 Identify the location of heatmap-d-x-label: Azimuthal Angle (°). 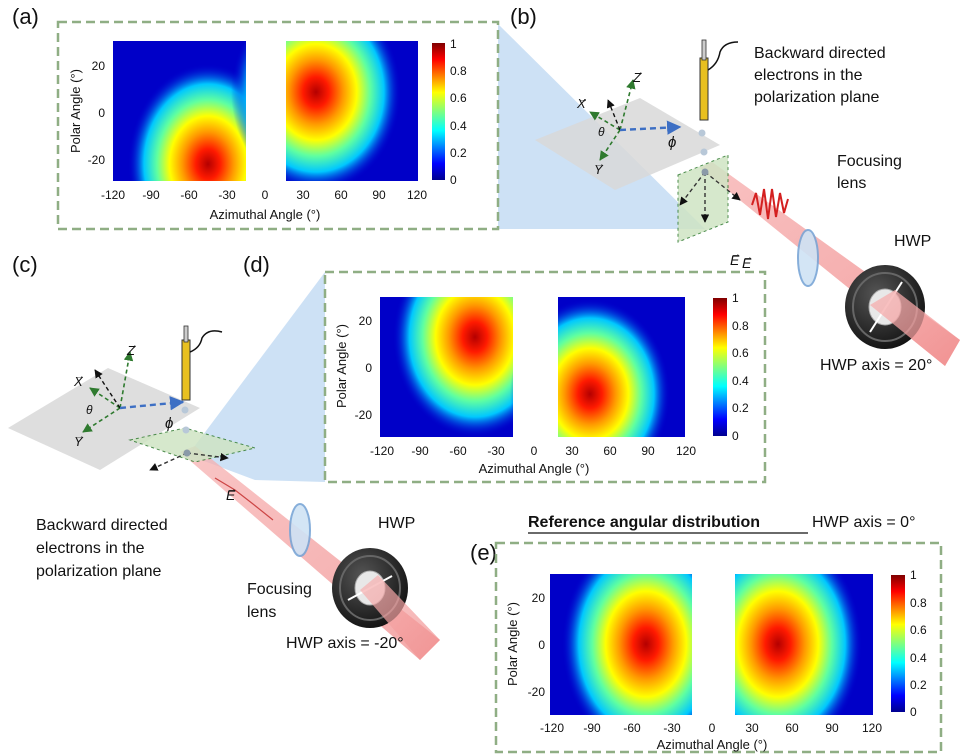
(534, 468).